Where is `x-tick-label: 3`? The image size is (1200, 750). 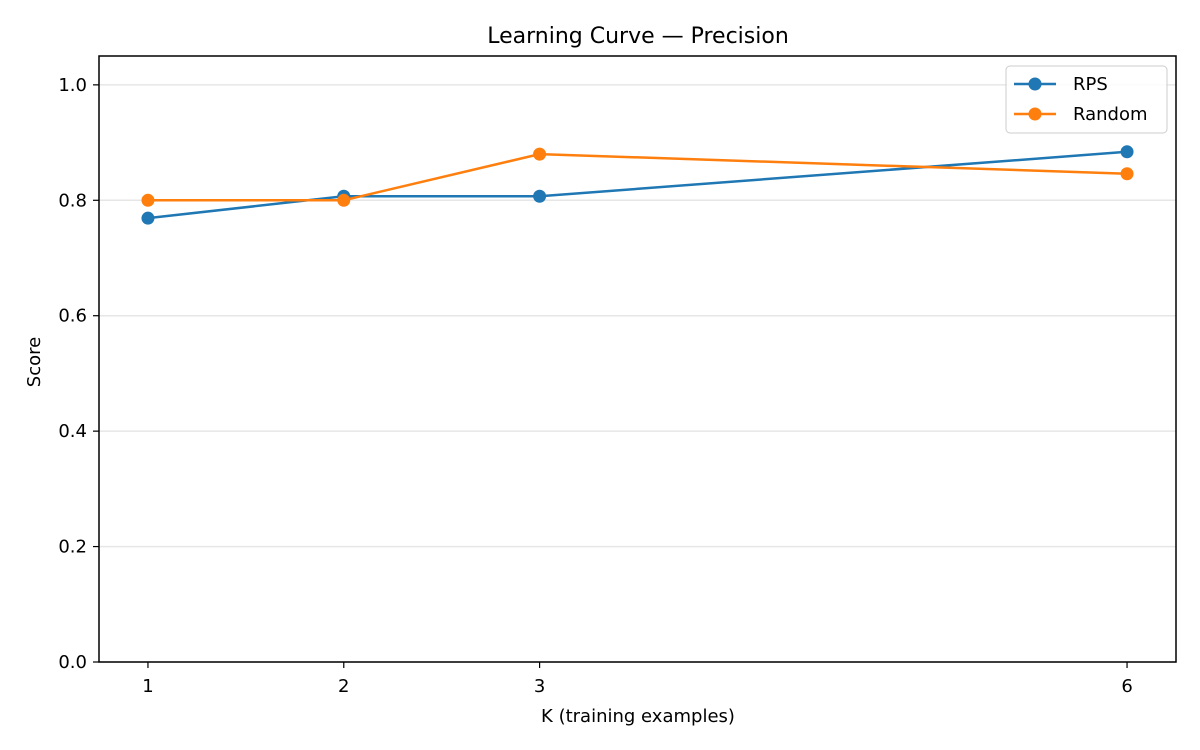
x-tick-label: 3 is located at coordinates (539, 686).